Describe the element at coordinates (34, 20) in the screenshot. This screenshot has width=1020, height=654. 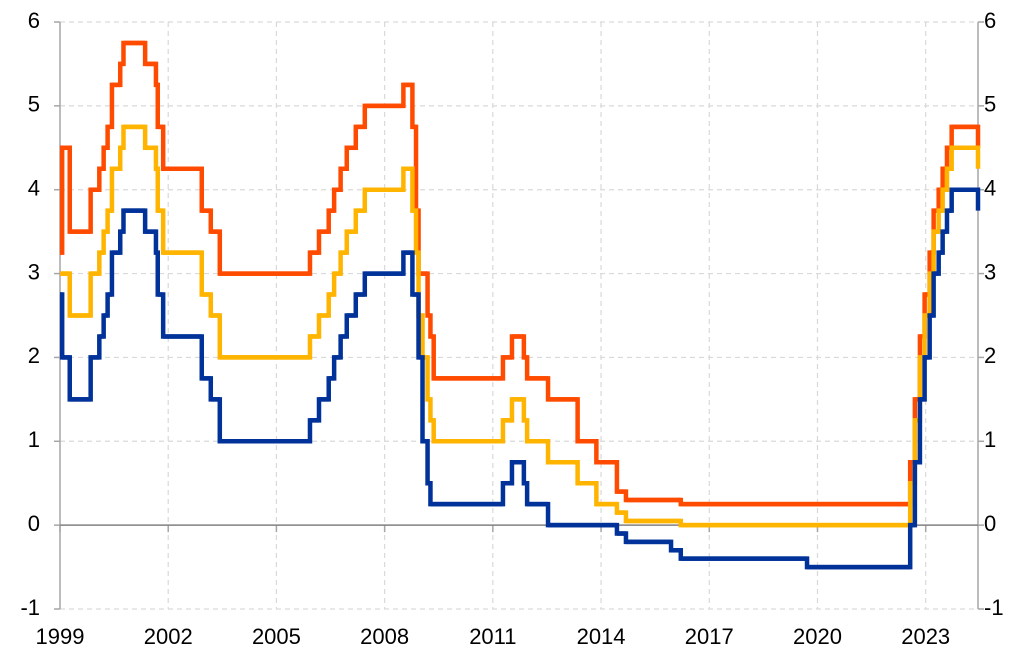
I see `y-tick-label: 6` at that location.